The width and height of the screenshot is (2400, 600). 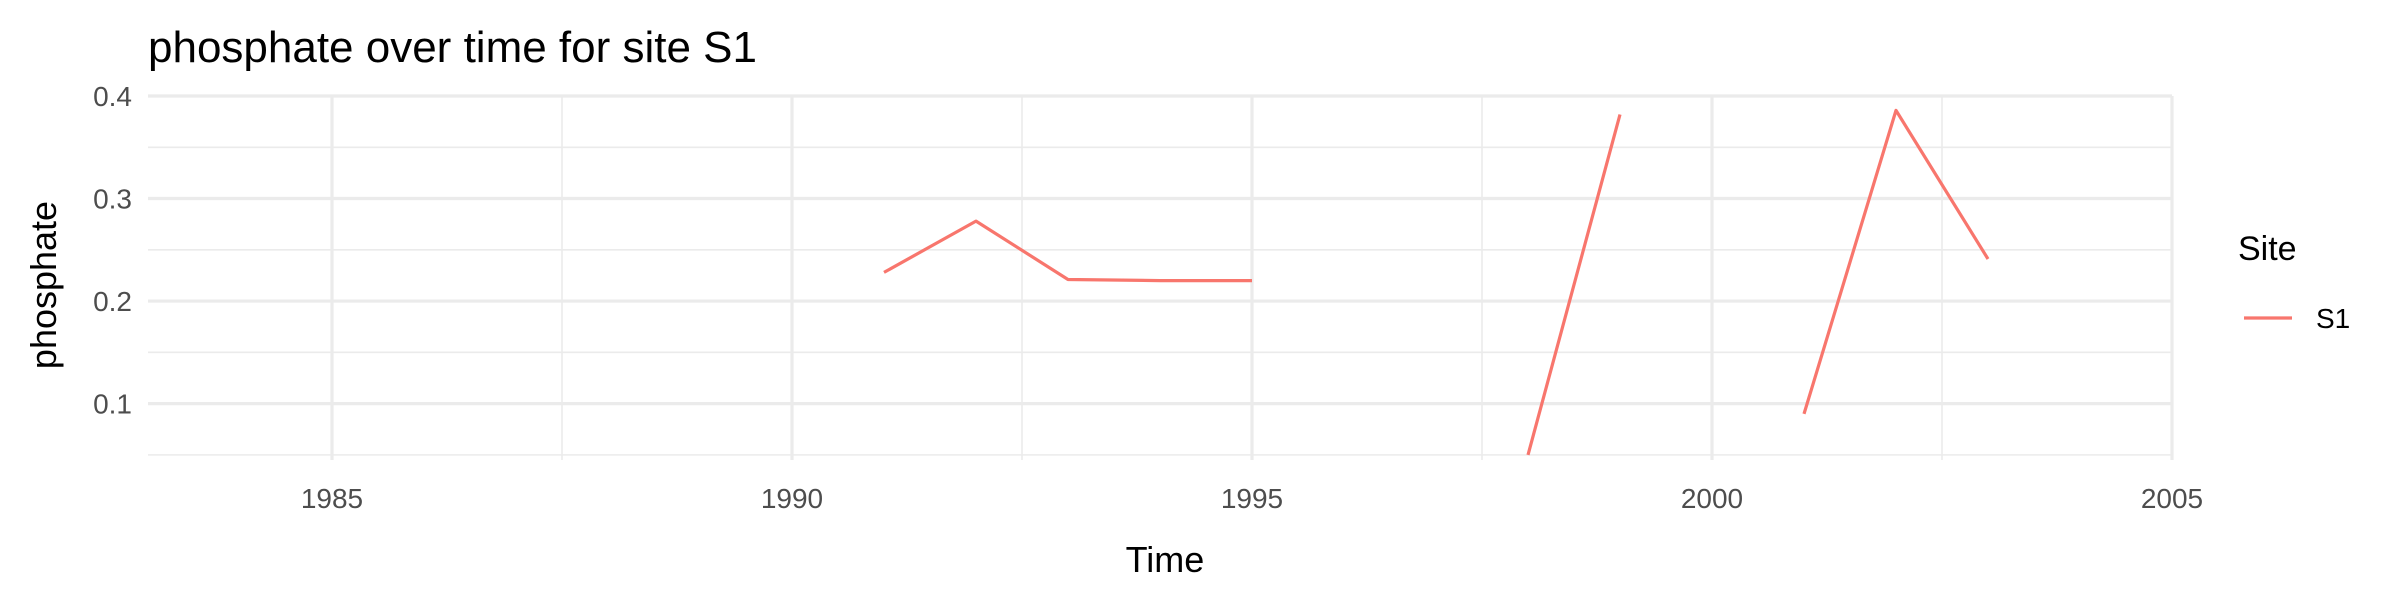 What do you see at coordinates (112, 250) in the screenshot?
I see `y-axis-ticks: 0.1 0.2 0.3 0.4` at bounding box center [112, 250].